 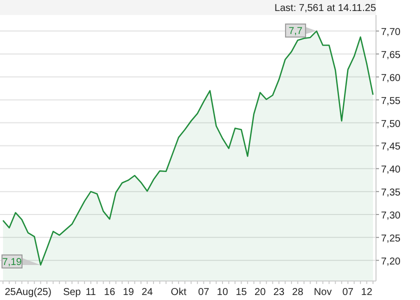 I want to click on x-tick-label: 28, so click(x=298, y=292).